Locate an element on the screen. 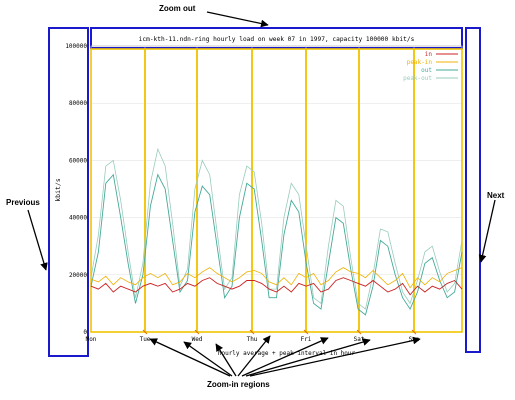  legend-label-peak-in: peak-in is located at coordinates (420, 62).